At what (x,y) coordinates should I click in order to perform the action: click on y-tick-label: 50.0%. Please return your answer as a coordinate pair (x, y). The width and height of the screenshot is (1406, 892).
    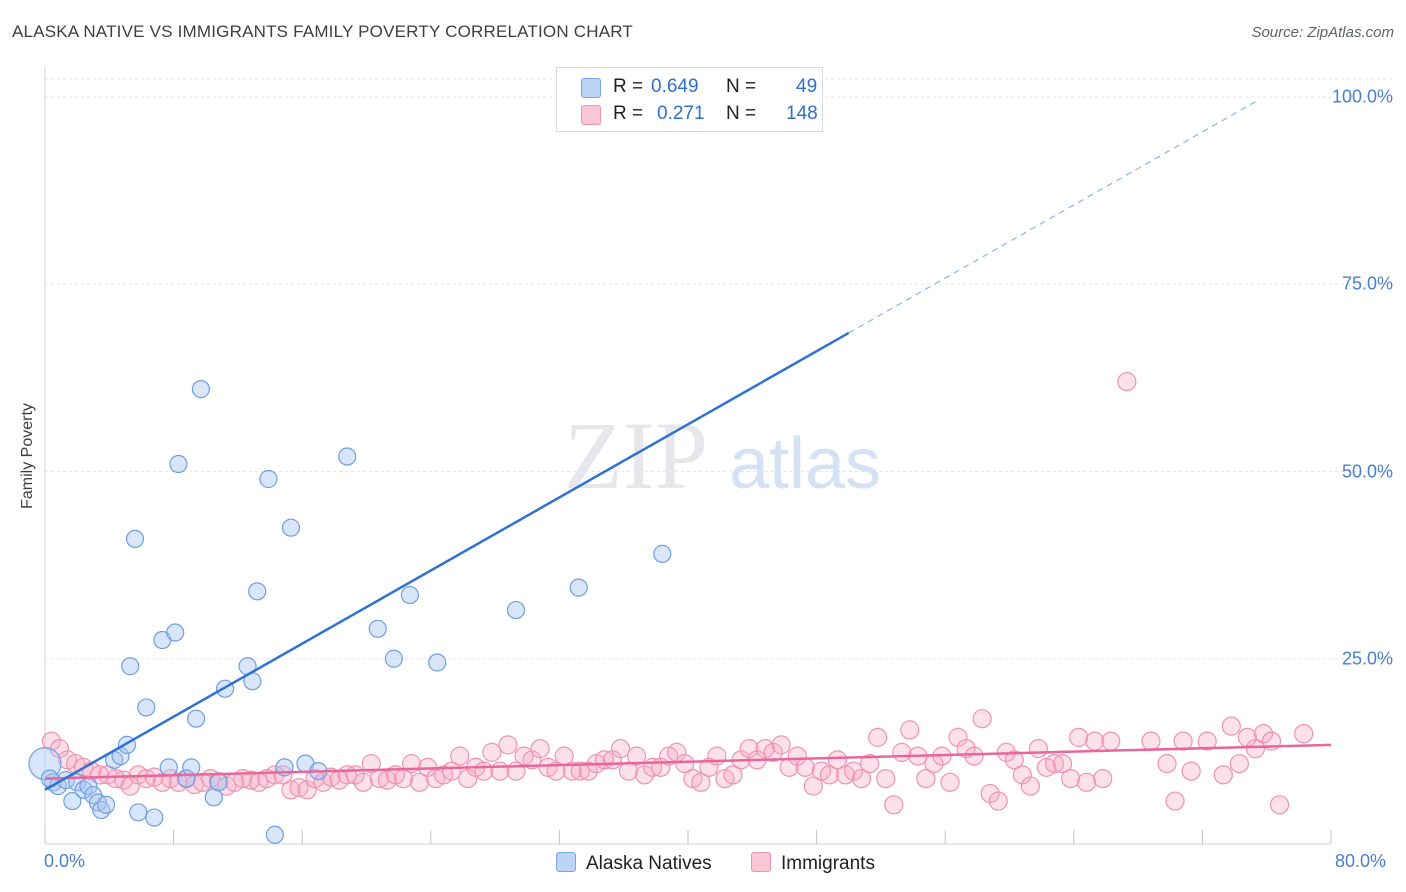
    Looking at the image, I should click on (1367, 471).